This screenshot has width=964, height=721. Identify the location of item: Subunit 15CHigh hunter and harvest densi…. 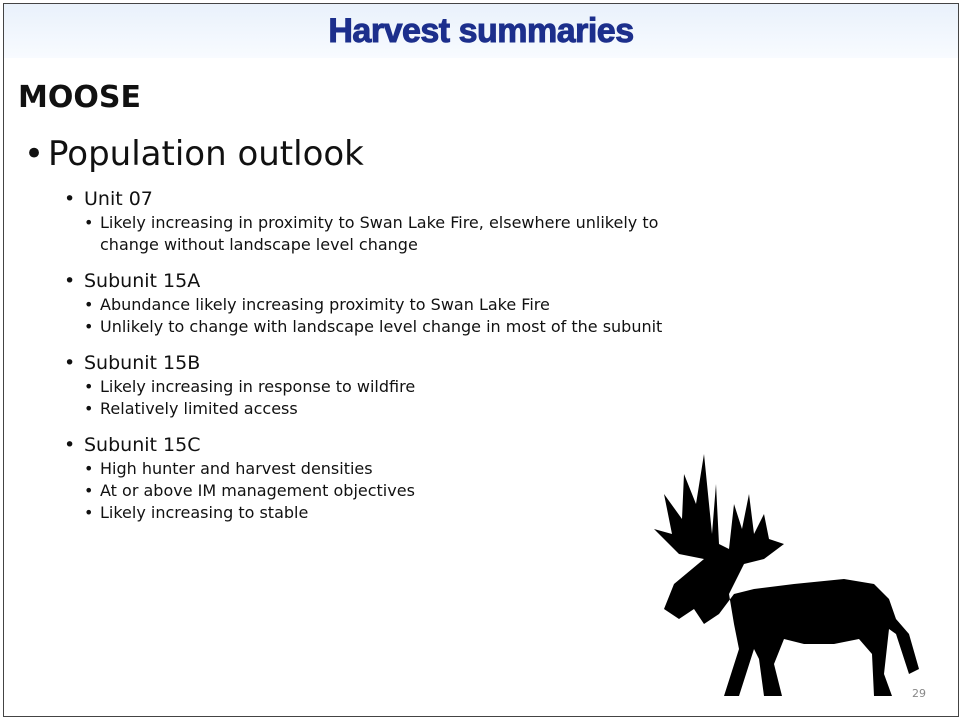
(382, 479).